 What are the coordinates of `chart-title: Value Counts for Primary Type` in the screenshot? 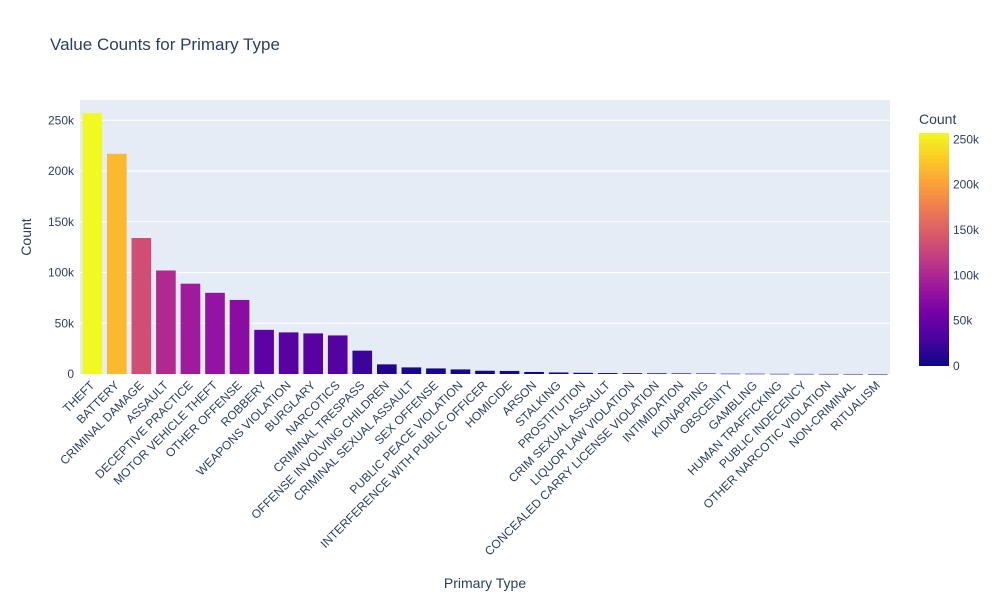 It's located at (165, 44).